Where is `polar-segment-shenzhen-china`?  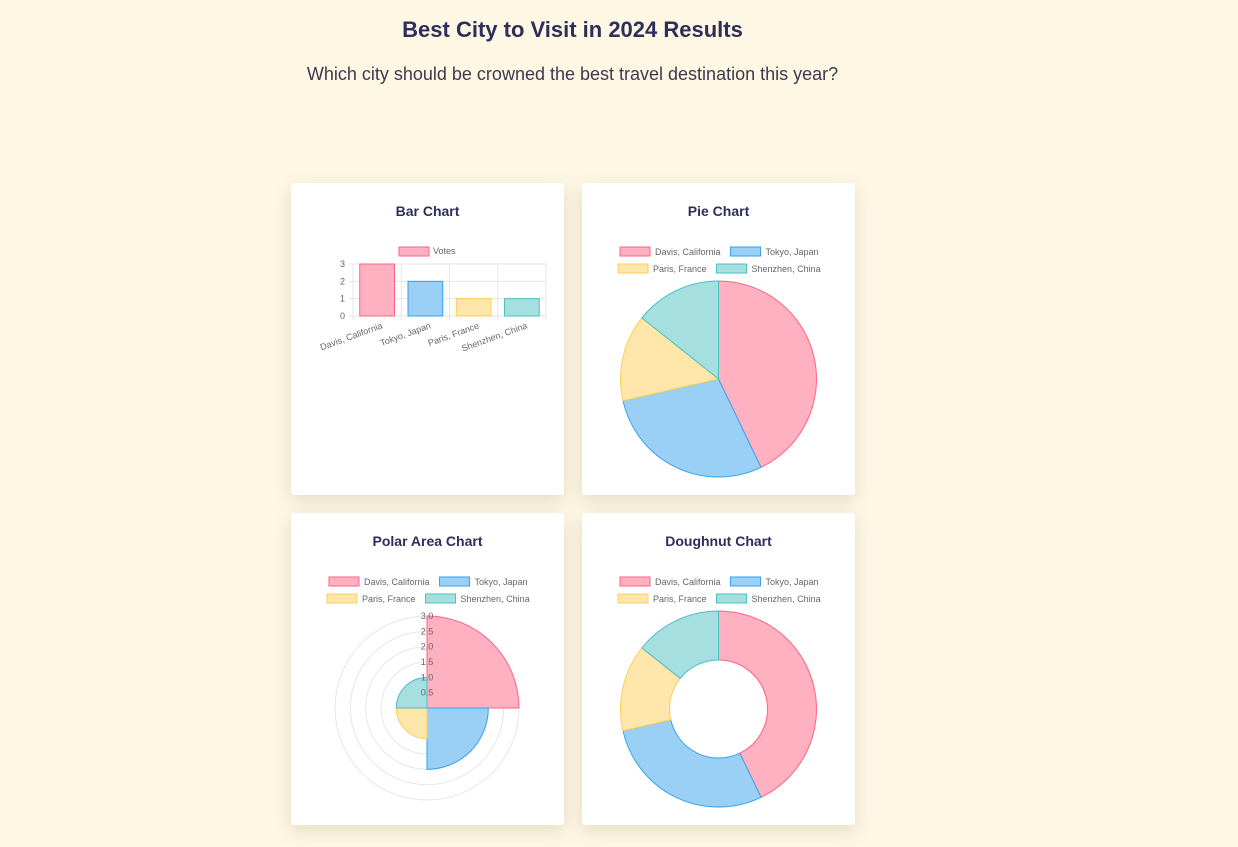
polar-segment-shenzhen-china is located at coordinates (411, 692).